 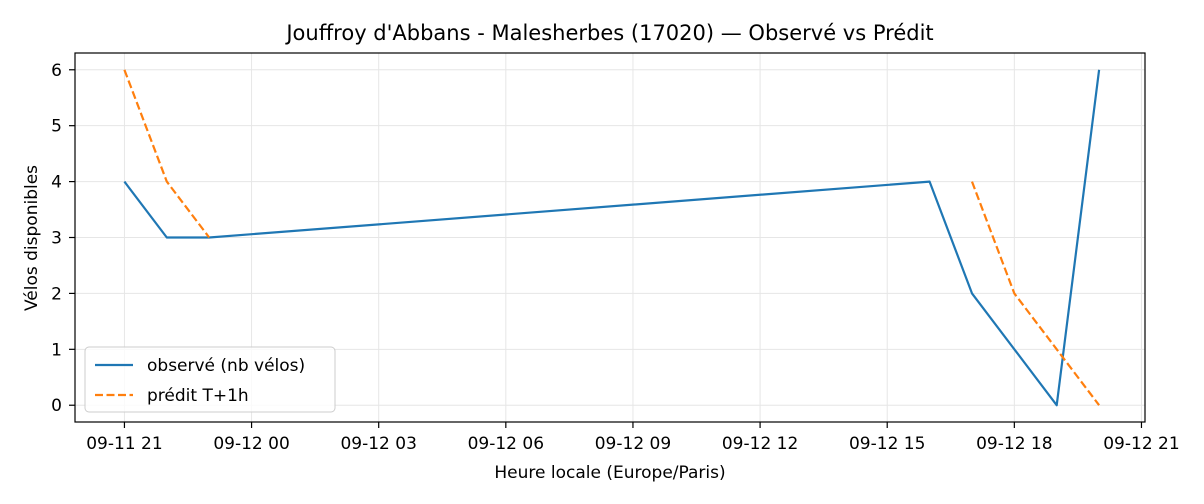 I want to click on legend: observé (nb vélos) prédit T+1h, so click(x=210, y=379).